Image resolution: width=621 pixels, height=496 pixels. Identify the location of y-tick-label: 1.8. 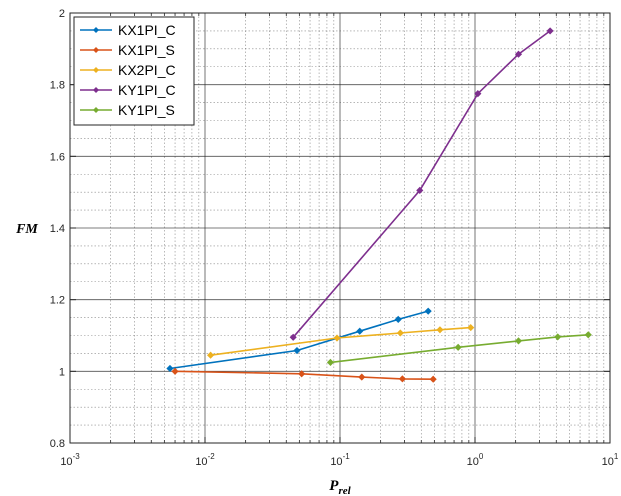
(57, 86).